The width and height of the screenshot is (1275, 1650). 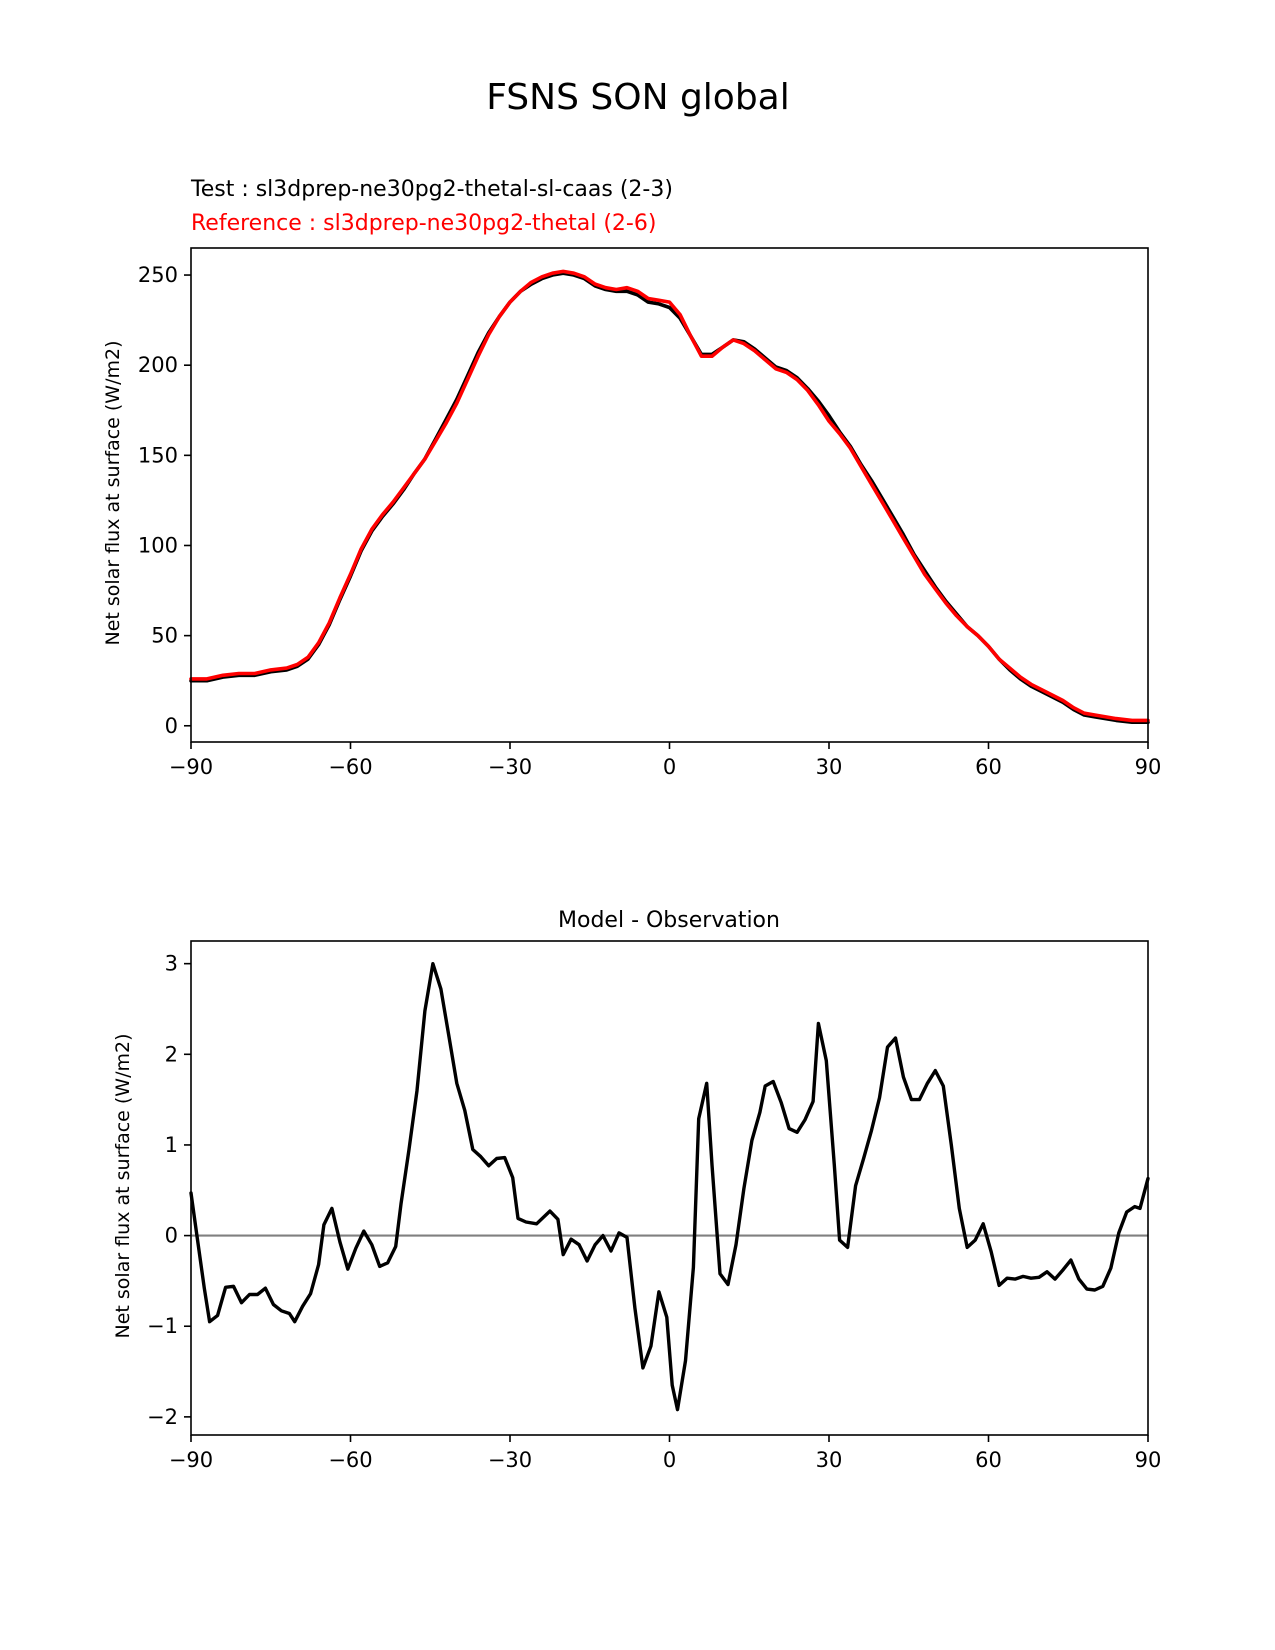 I want to click on figure-title: FSNS SON global, so click(x=638, y=97).